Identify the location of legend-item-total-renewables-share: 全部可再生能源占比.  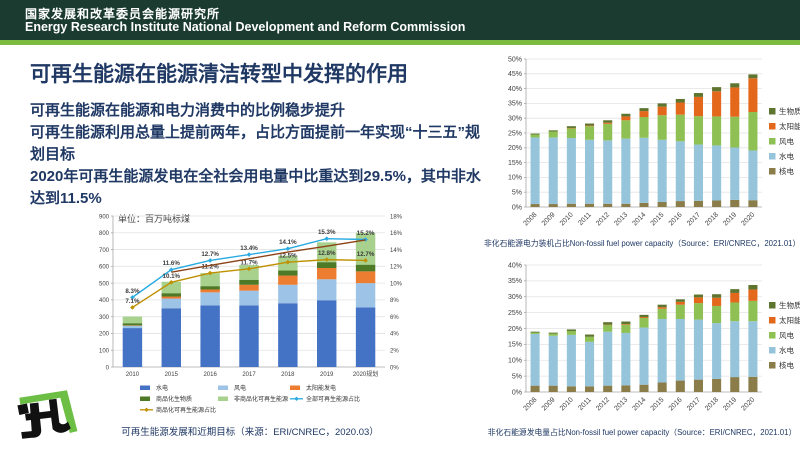
(325, 399).